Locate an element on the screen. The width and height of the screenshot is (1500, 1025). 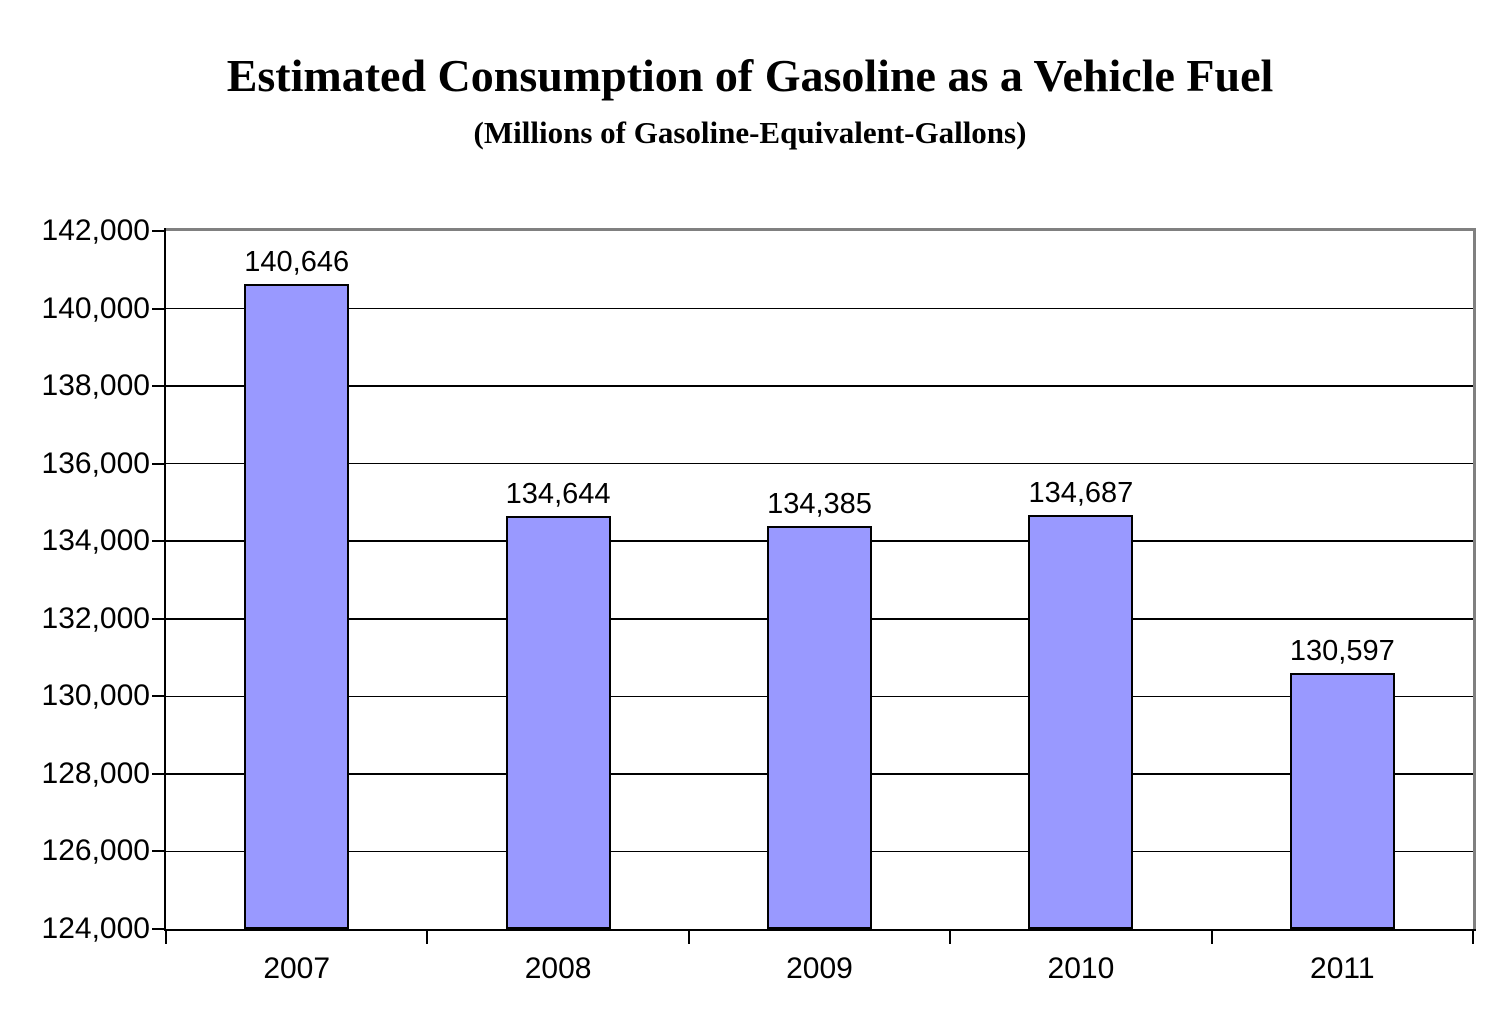
bar-value-label: 130,597 is located at coordinates (1342, 651).